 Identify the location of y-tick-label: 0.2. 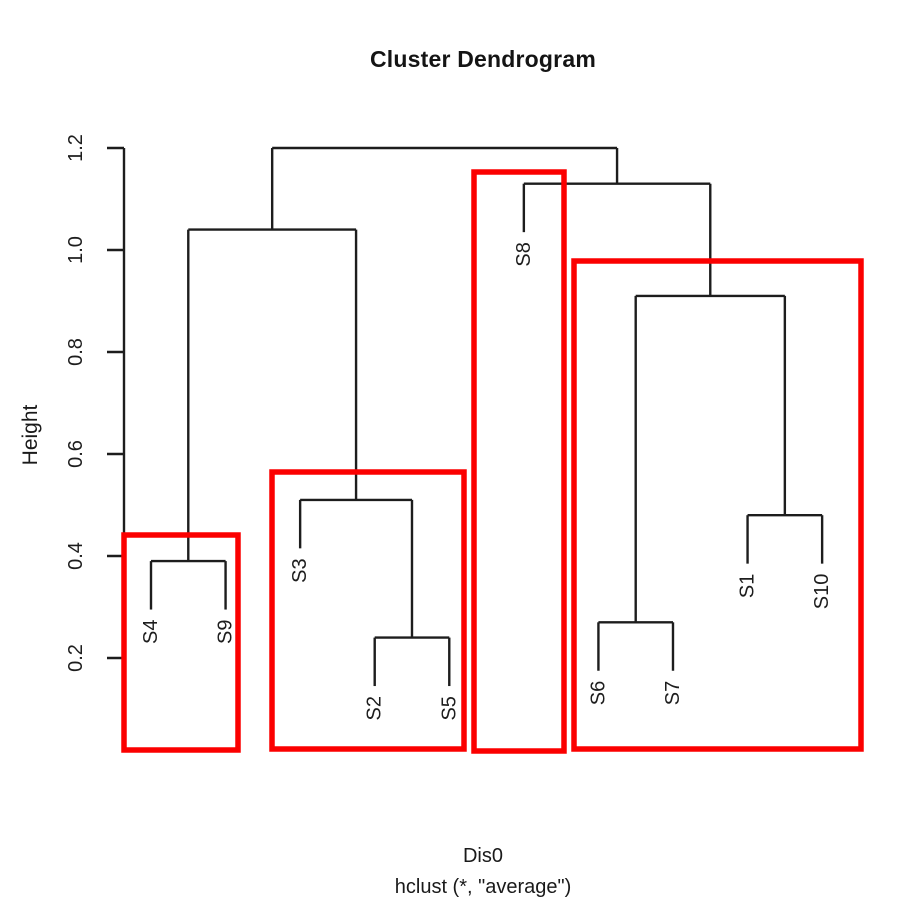
(76, 658).